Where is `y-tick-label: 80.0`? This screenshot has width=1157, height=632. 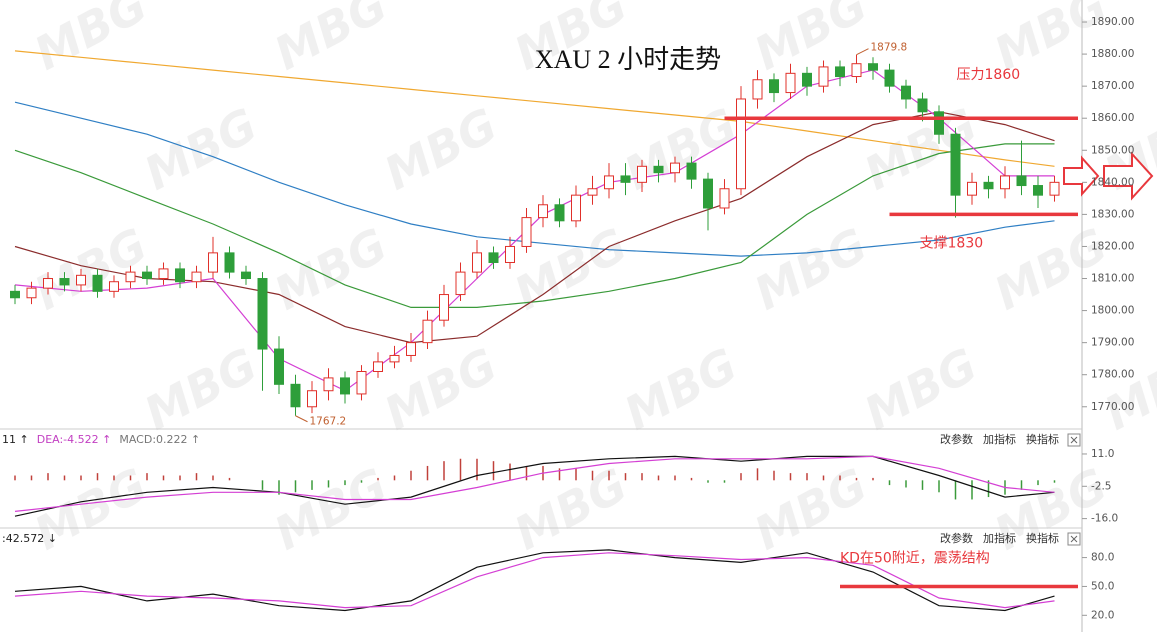 y-tick-label: 80.0 is located at coordinates (1102, 558).